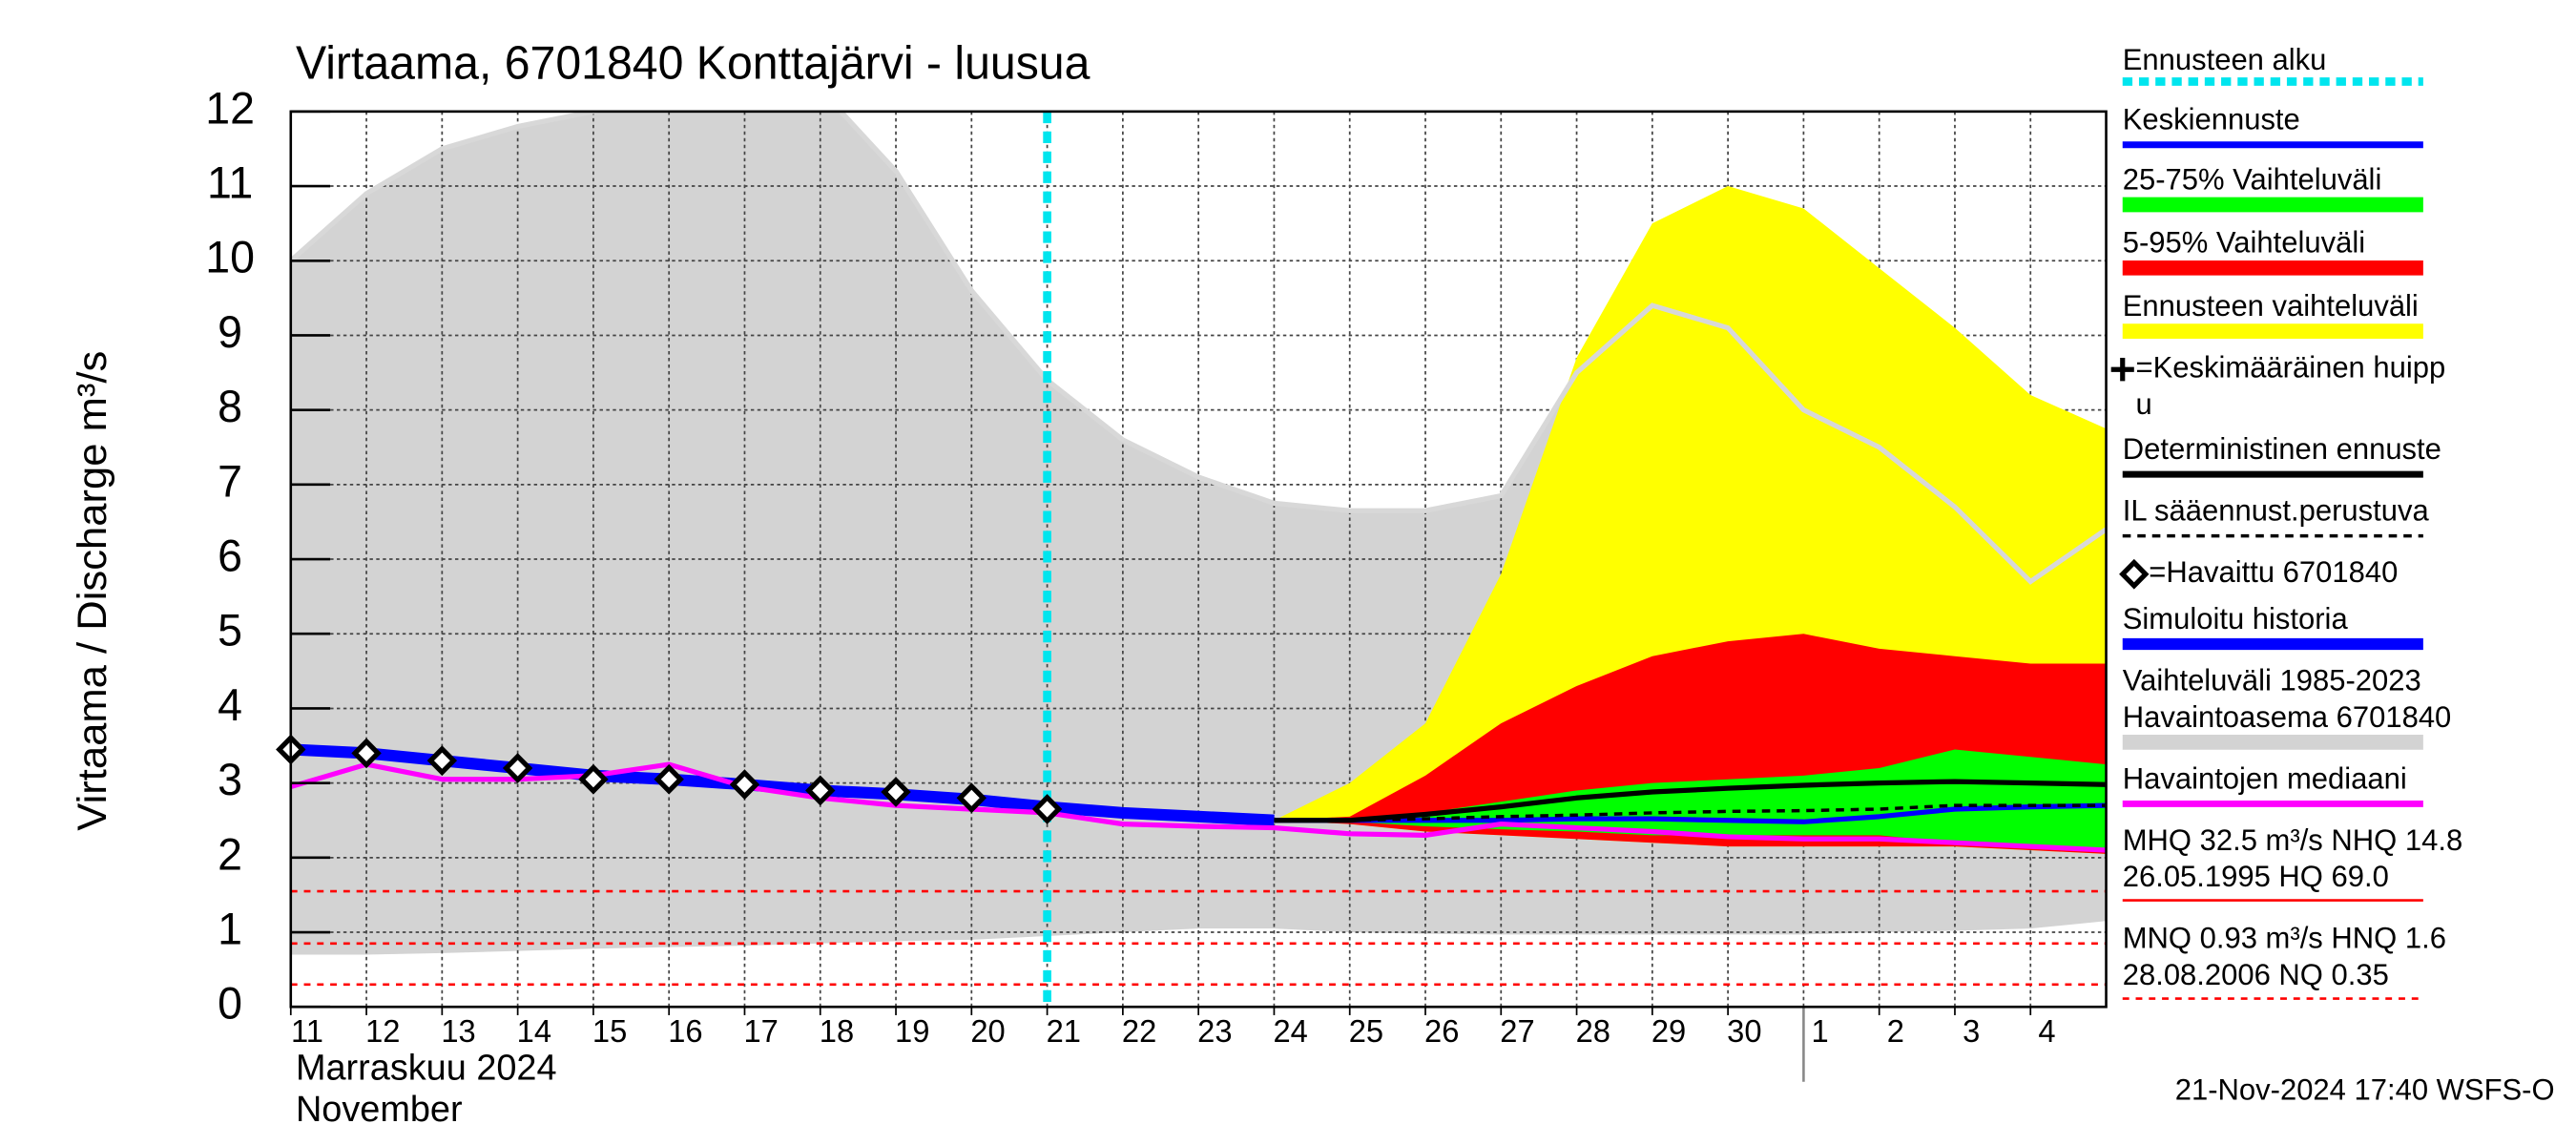 The height and width of the screenshot is (1145, 2576). I want to click on x-tick-label: 24, so click(1290, 1031).